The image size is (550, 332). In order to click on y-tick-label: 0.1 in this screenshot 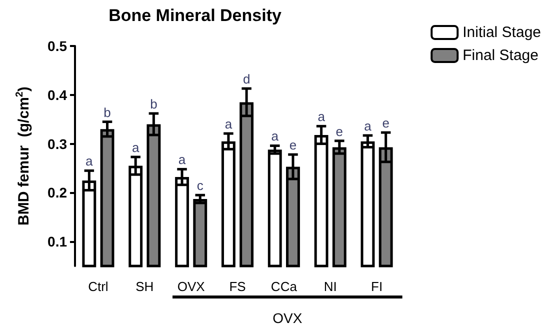, I will do `click(58, 242)`.